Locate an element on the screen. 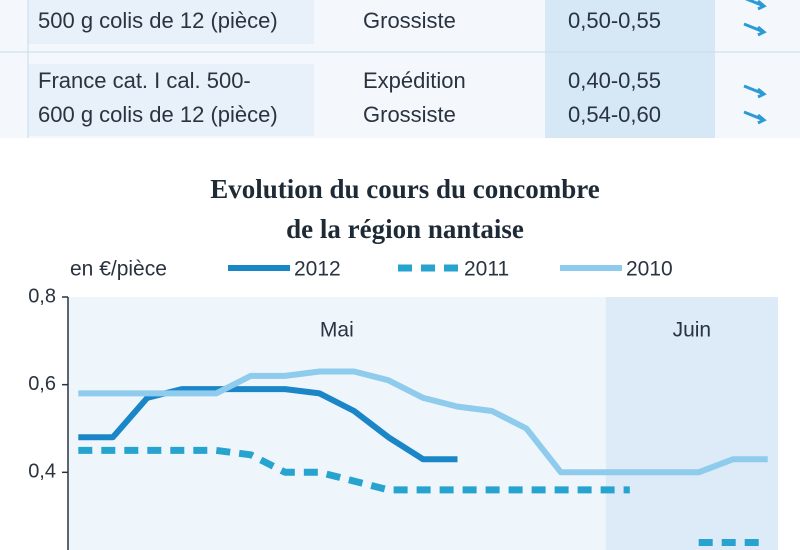 This screenshot has height=550, width=800. price-column is located at coordinates (630, 69).